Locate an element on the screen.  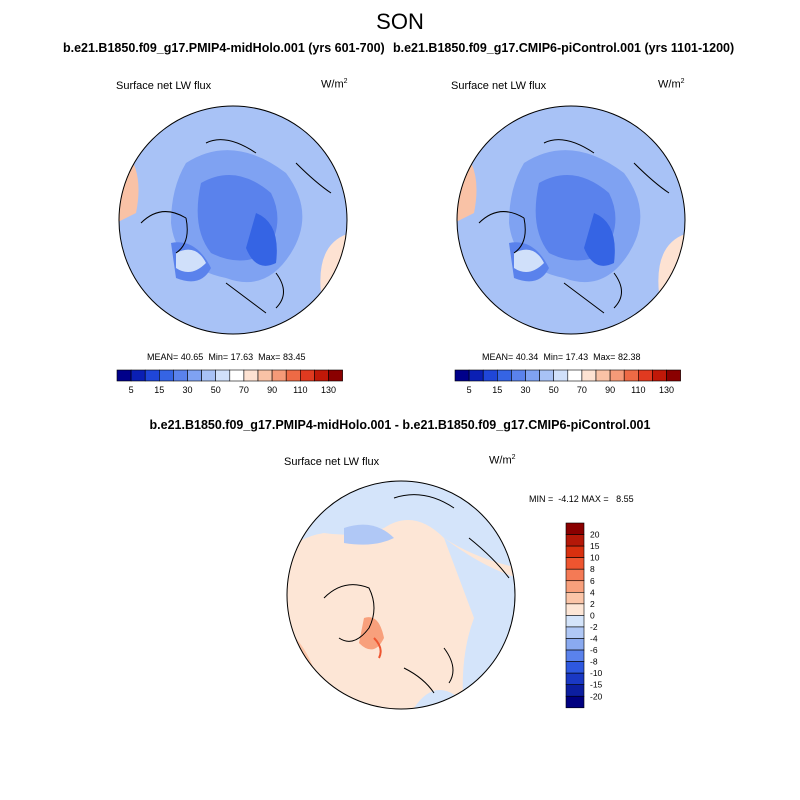
colorbar-tick-label: 0 is located at coordinates (592, 615).